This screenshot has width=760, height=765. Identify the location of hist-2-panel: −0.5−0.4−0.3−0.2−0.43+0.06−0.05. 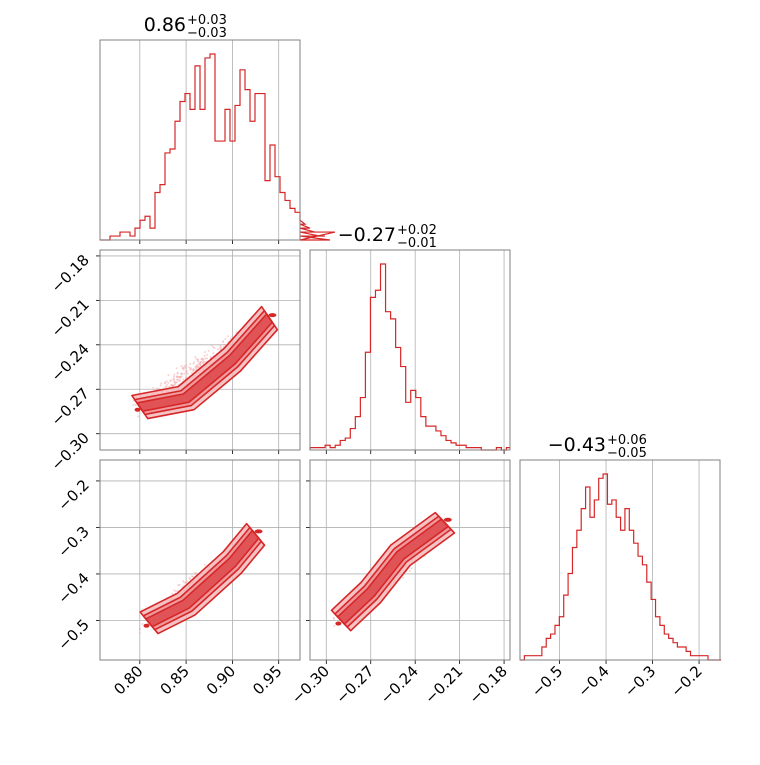
(620, 567).